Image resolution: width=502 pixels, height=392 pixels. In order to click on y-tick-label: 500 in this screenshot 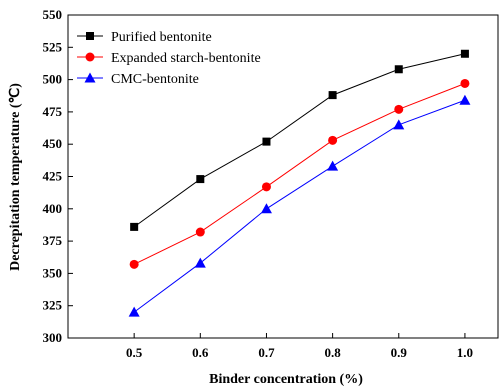, I will do `click(53, 79)`.